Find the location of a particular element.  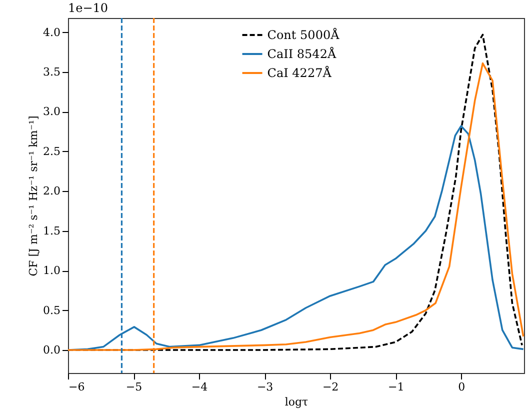

y-tick-label: 2.5 is located at coordinates (51, 151).